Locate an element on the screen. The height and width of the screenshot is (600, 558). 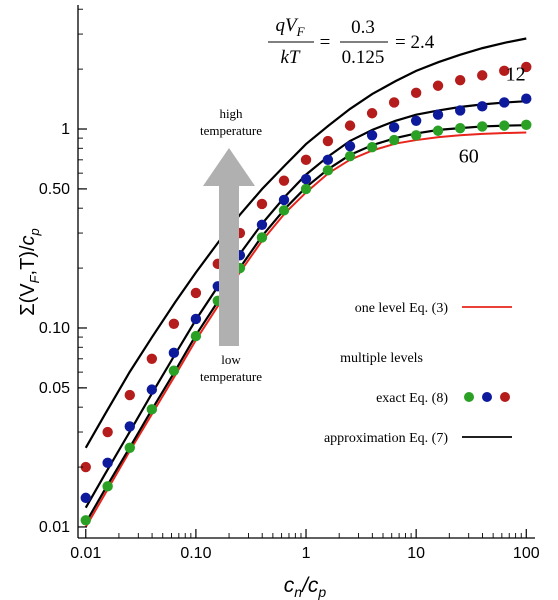
x-tick-label: 0.01 is located at coordinates (85, 553).